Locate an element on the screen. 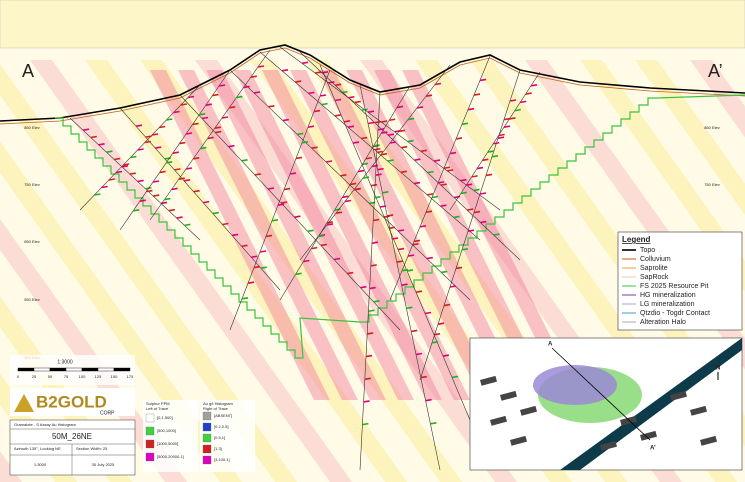 The width and height of the screenshot is (745, 482). au-title: Au g/t Histogram is located at coordinates (218, 403).